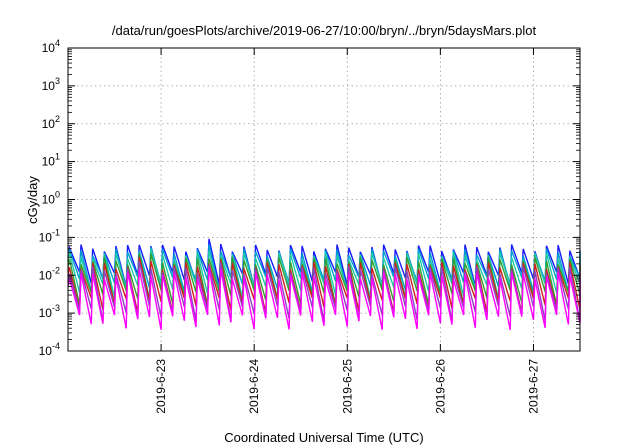 Image resolution: width=640 pixels, height=448 pixels. What do you see at coordinates (49, 273) in the screenshot?
I see `y-tick-label: 10⁻²` at bounding box center [49, 273].